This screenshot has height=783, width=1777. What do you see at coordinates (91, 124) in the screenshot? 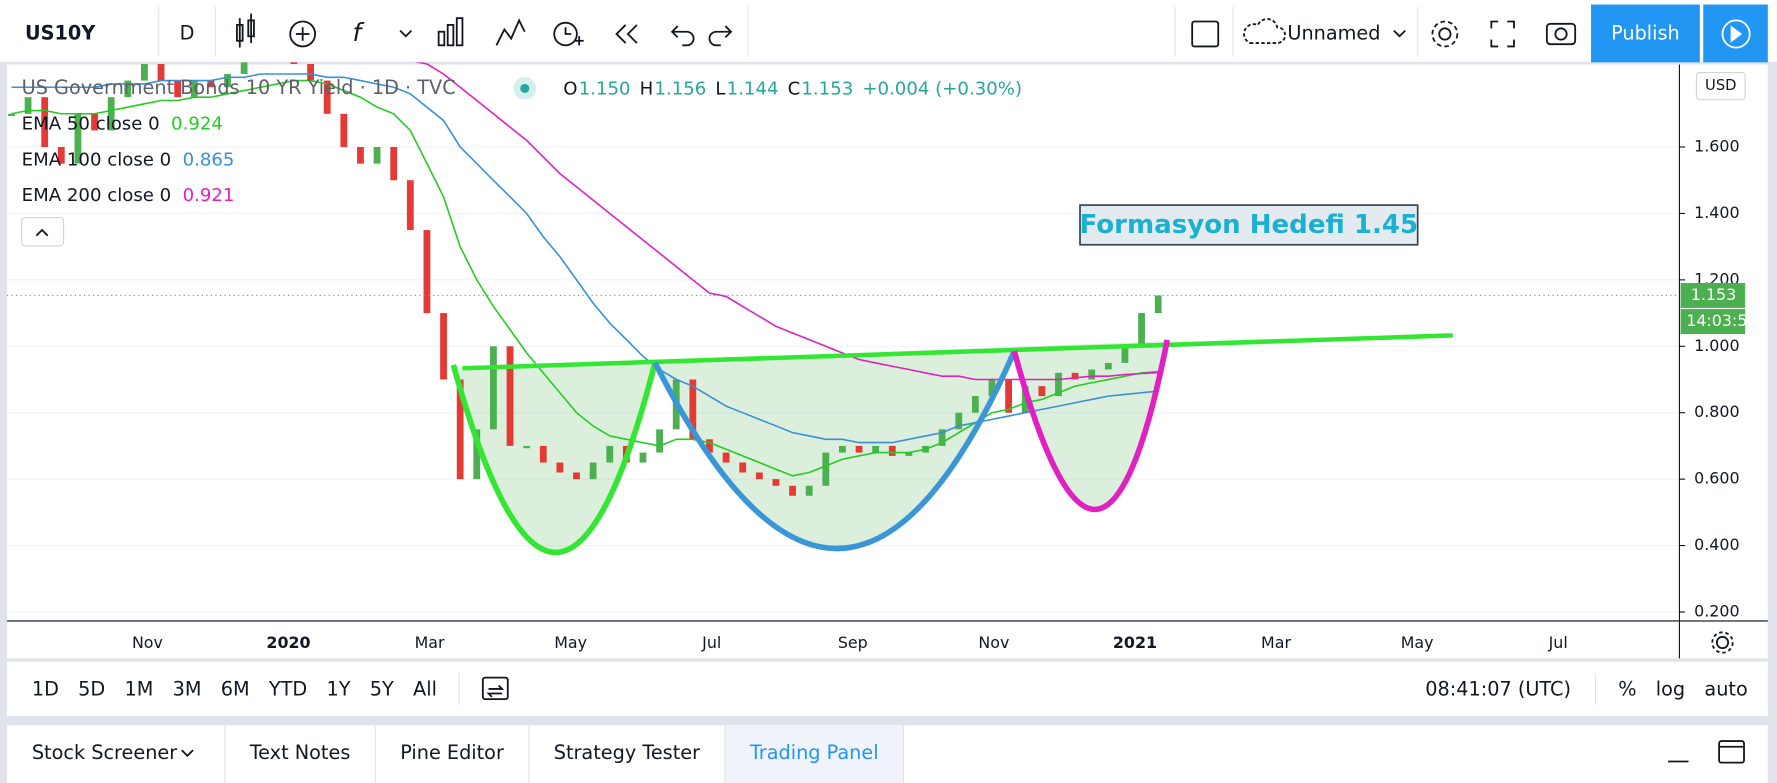
I see `indicator-name: EMA 50 close 0` at bounding box center [91, 124].